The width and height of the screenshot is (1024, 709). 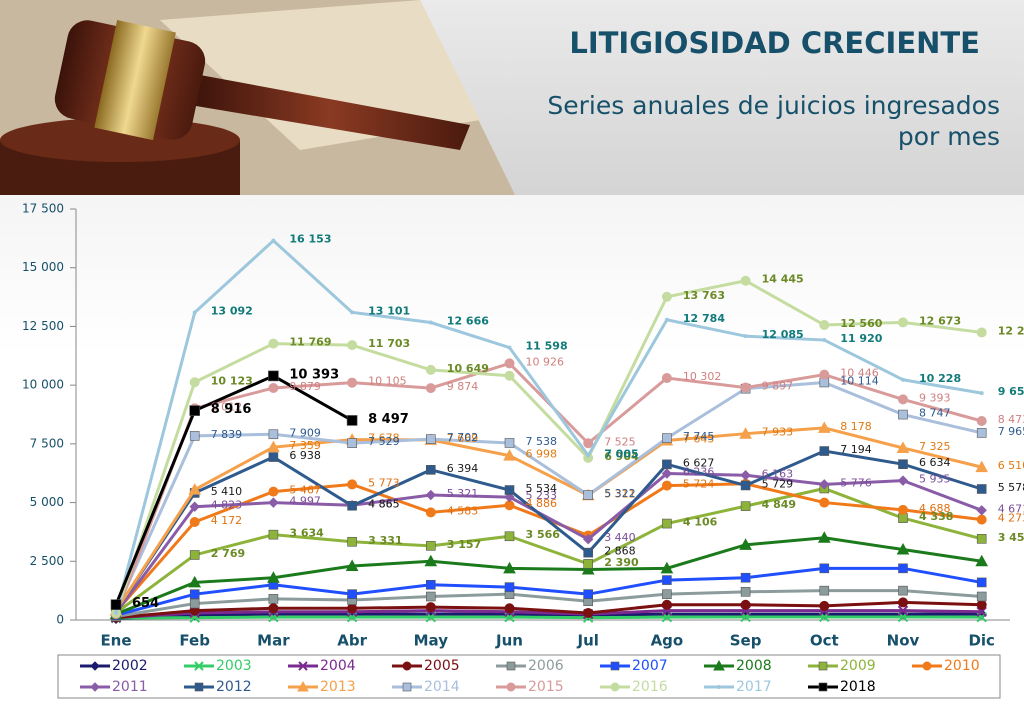 What do you see at coordinates (314, 374) in the screenshot?
I see `value-label: 10 393` at bounding box center [314, 374].